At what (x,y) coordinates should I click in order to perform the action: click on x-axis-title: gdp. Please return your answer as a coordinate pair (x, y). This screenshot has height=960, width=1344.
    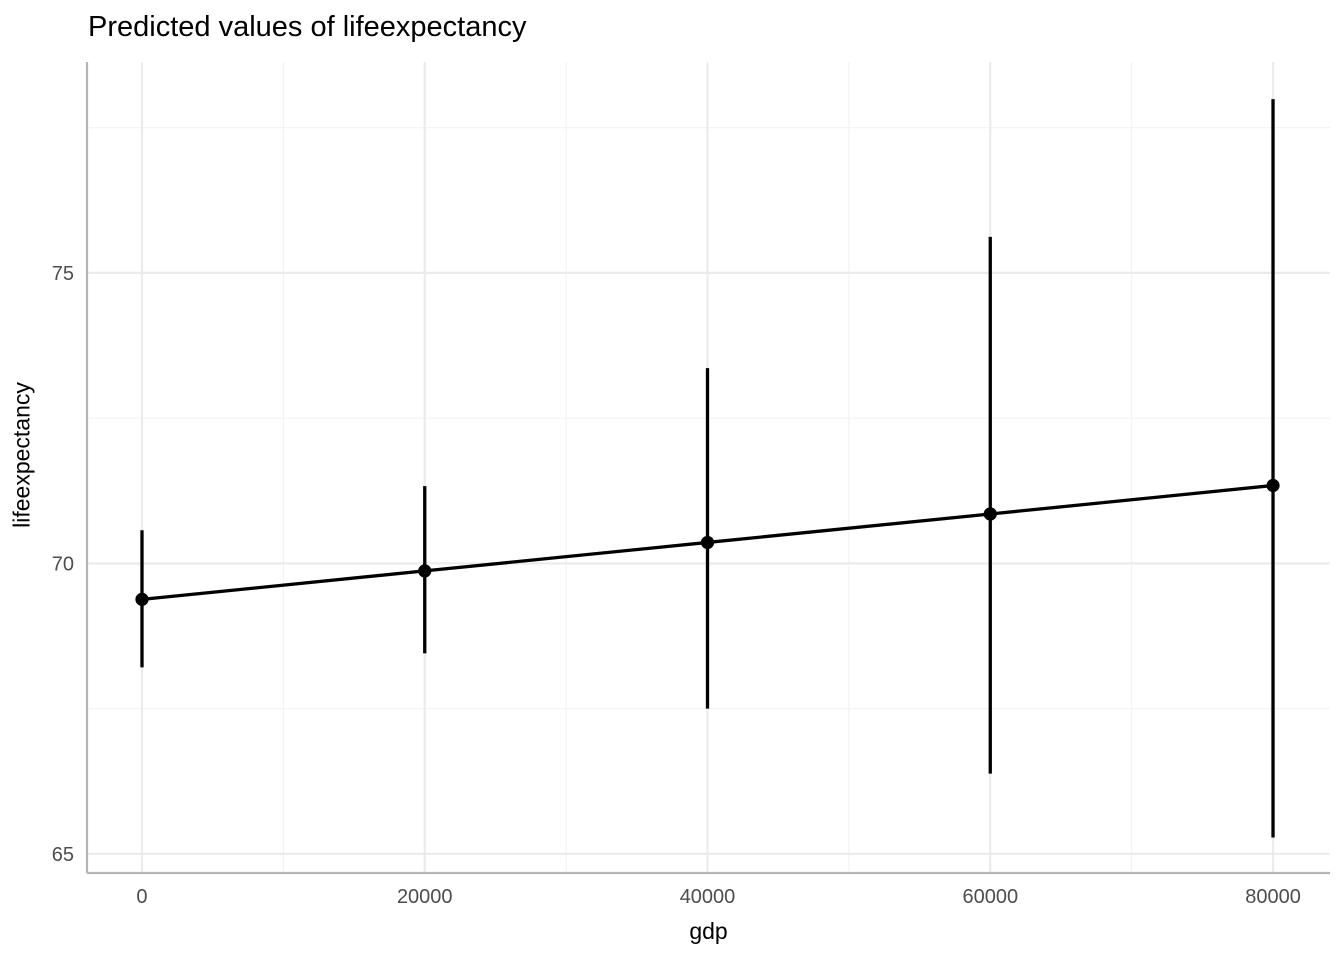
    Looking at the image, I should click on (708, 931).